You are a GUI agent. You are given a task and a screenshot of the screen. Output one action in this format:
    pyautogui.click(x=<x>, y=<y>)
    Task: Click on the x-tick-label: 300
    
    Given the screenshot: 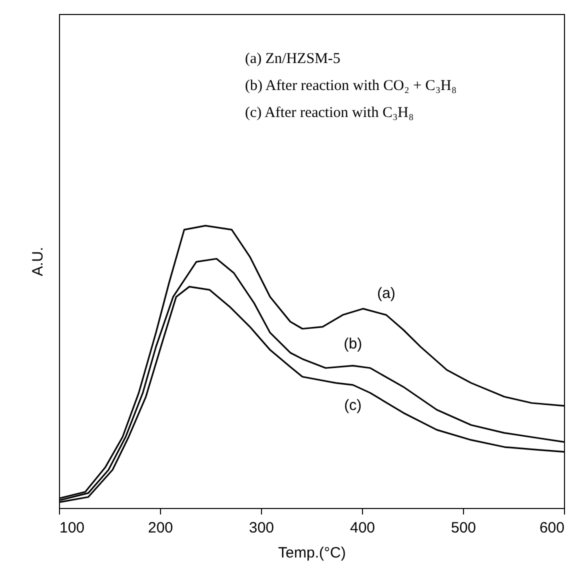 What is the action you would take?
    pyautogui.click(x=261, y=528)
    